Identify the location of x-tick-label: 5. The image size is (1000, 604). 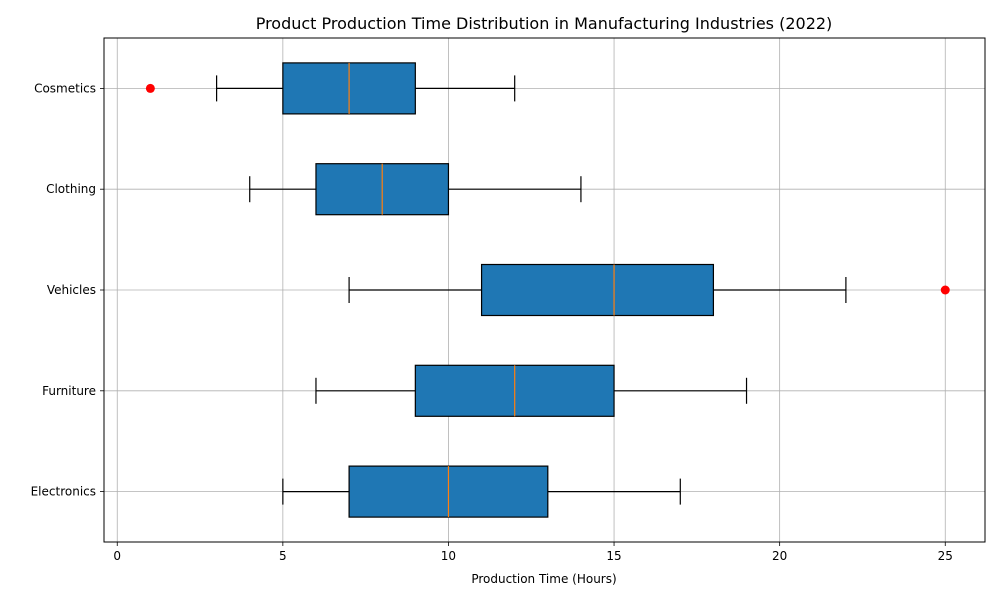
(283, 556).